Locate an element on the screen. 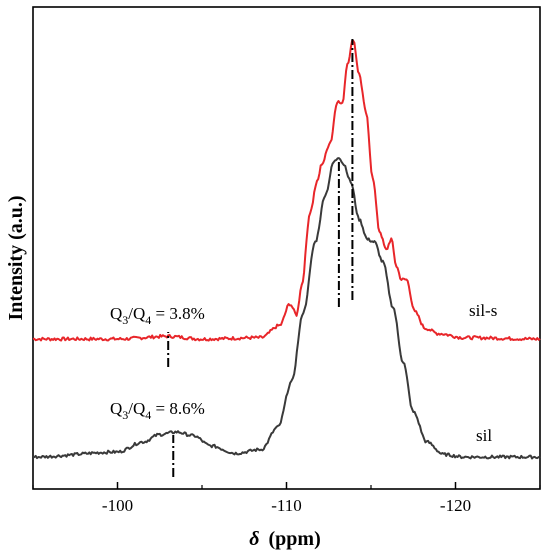 This screenshot has width=550, height=552. y-axis-label: Intensity (a.u.) is located at coordinates (16, 257).